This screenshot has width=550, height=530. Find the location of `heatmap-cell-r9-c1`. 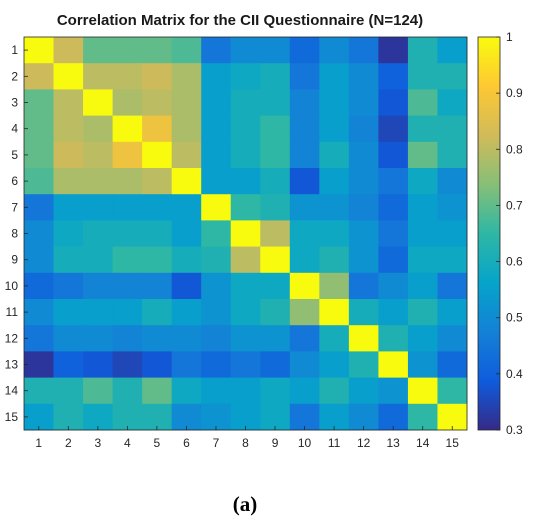

heatmap-cell-r9-c1 is located at coordinates (39, 260).